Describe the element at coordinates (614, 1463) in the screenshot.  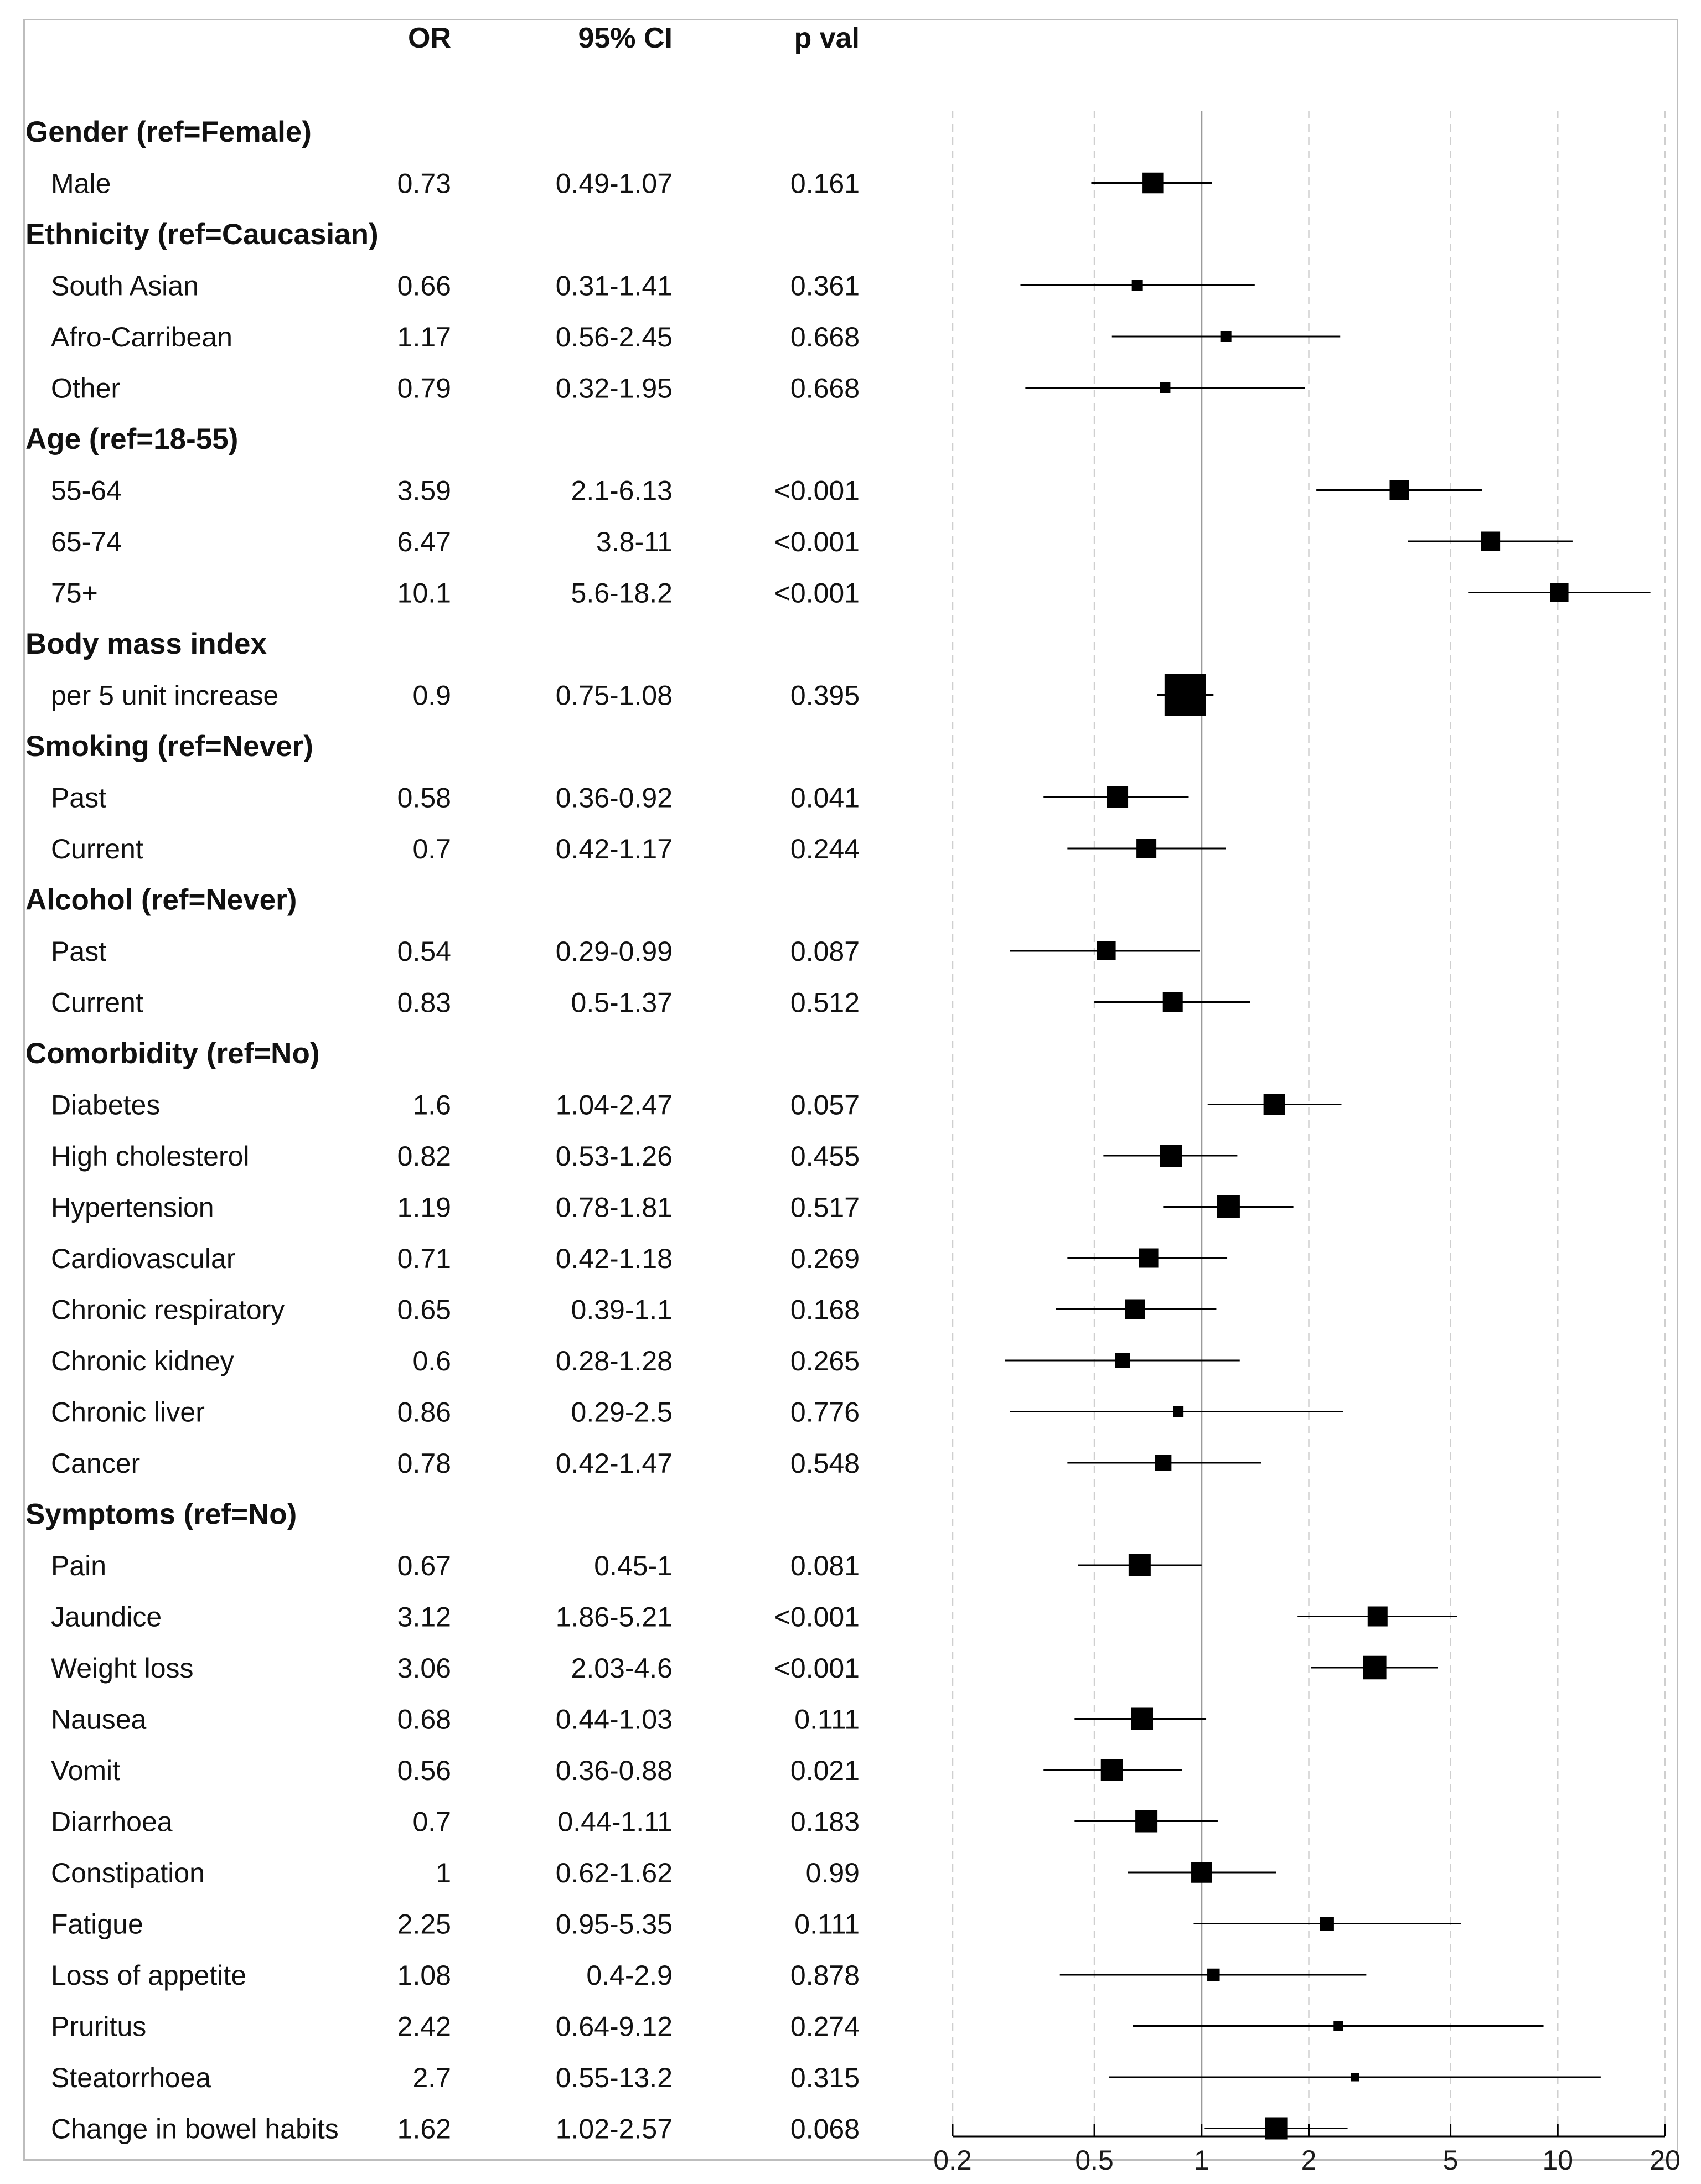
I see `row-ci-26: 0.42-1.47` at that location.